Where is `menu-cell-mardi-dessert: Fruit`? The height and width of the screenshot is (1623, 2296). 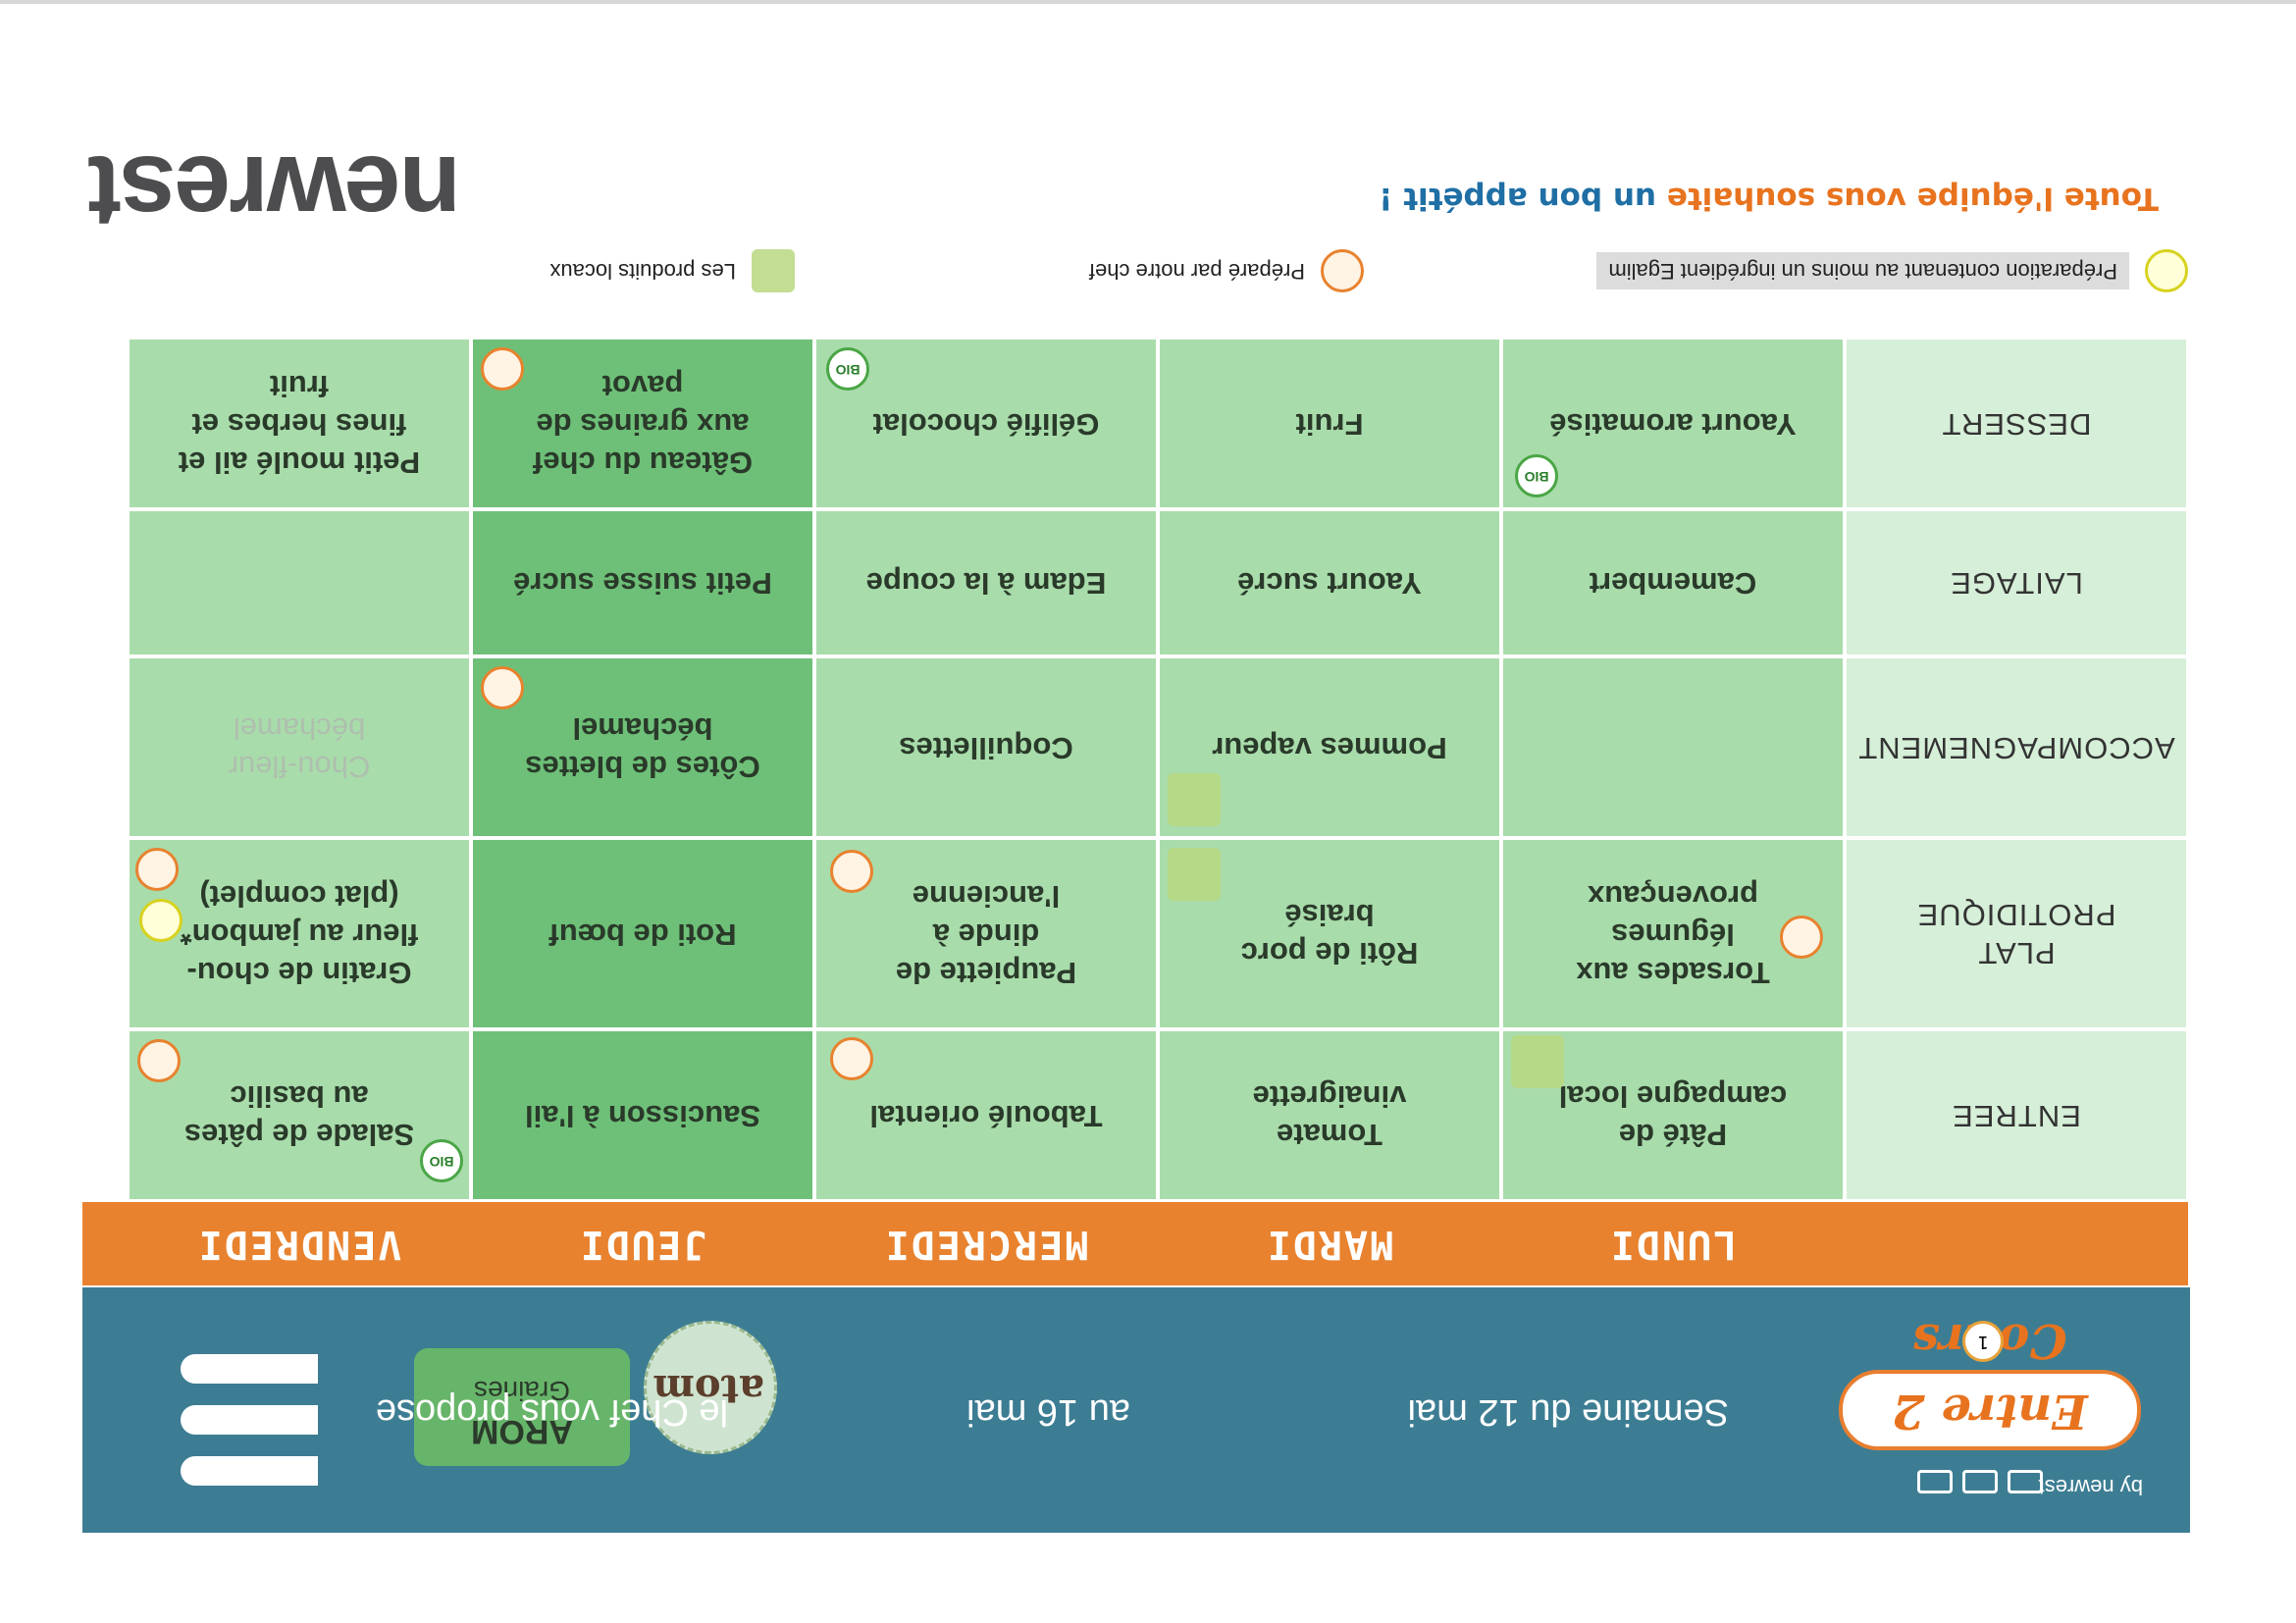
menu-cell-mardi-dessert: Fruit is located at coordinates (1329, 423).